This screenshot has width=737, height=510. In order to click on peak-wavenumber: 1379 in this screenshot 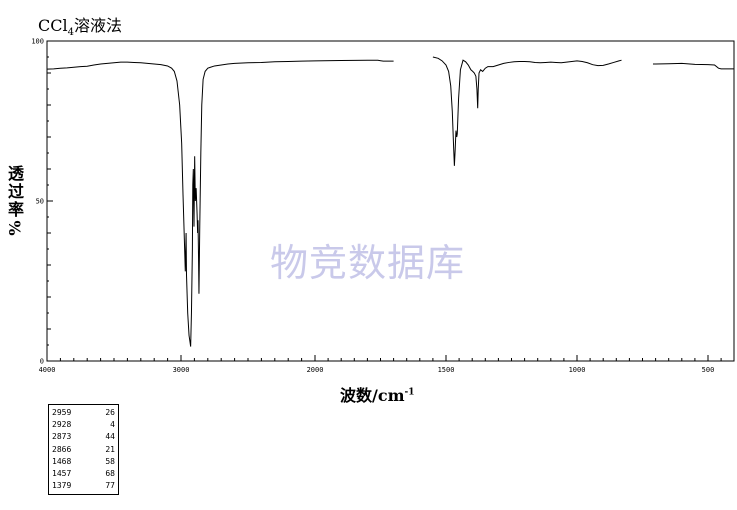, I will do `click(62, 486)`.